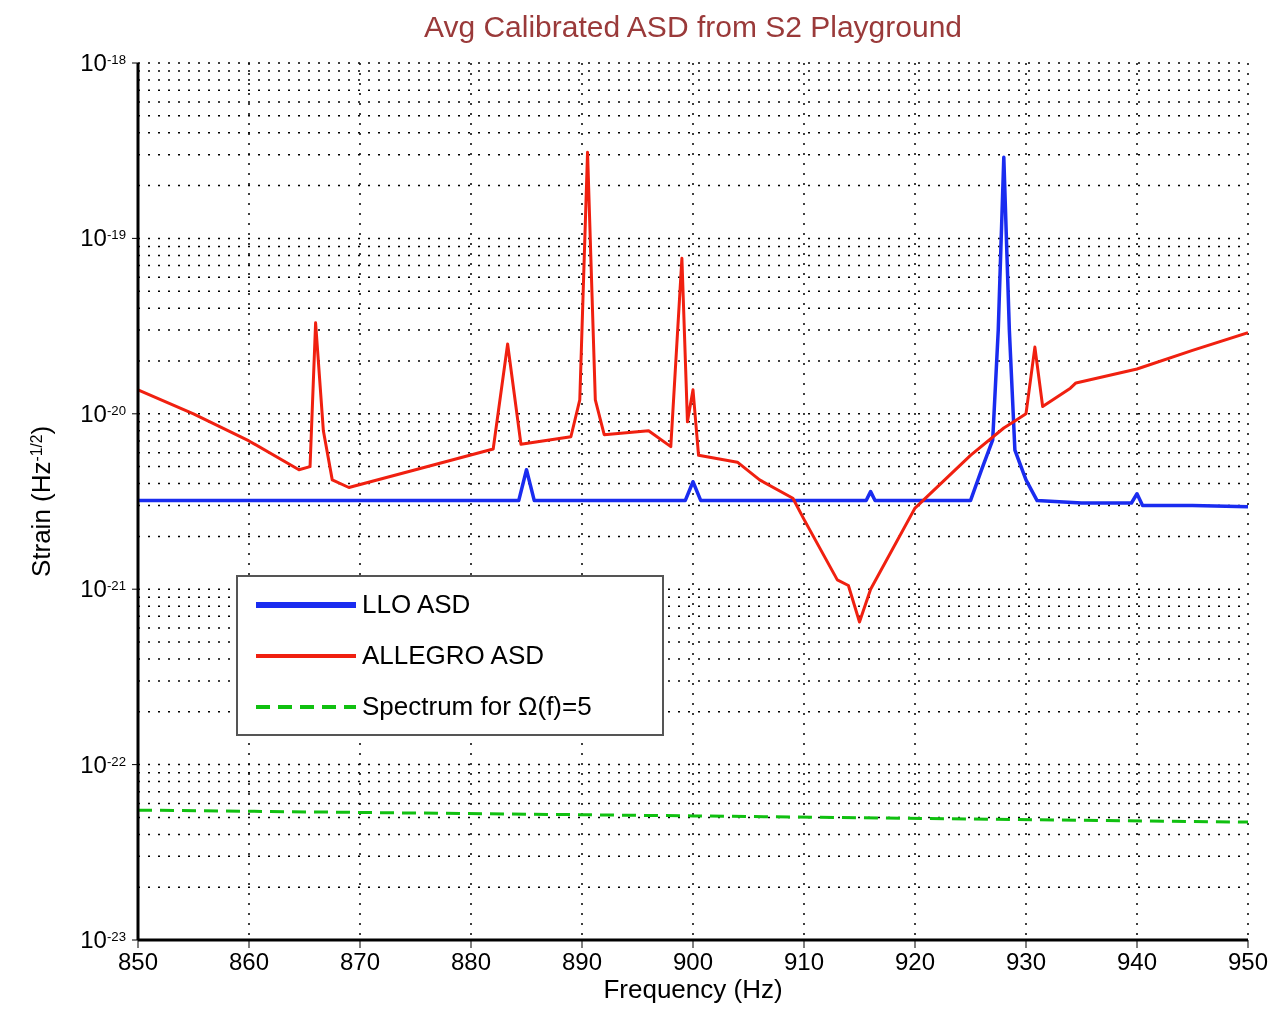 This screenshot has height=1014, width=1277. I want to click on x-tick-label: 880, so click(471, 961).